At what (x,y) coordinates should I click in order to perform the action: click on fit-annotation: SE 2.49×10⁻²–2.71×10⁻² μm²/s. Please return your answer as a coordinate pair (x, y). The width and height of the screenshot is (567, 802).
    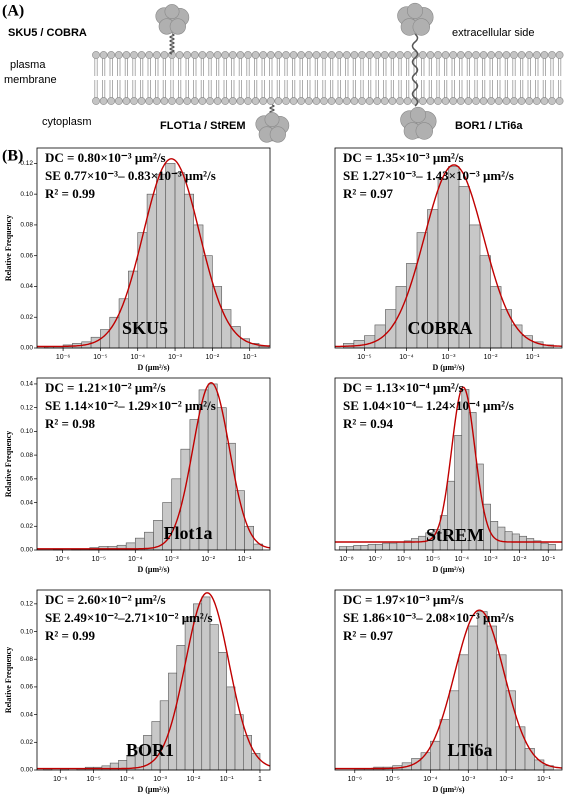
    Looking at the image, I should click on (129, 617).